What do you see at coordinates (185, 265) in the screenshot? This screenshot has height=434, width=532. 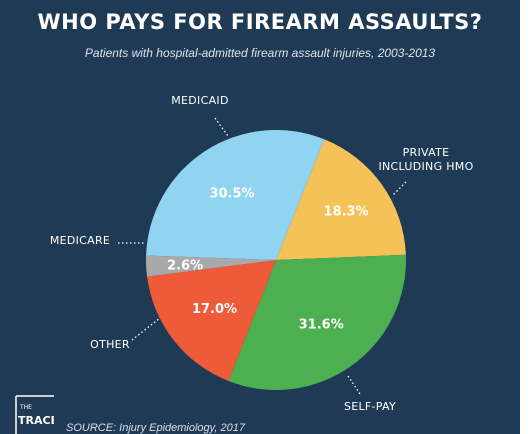 I see `value-label-medicare: 2.6%` at bounding box center [185, 265].